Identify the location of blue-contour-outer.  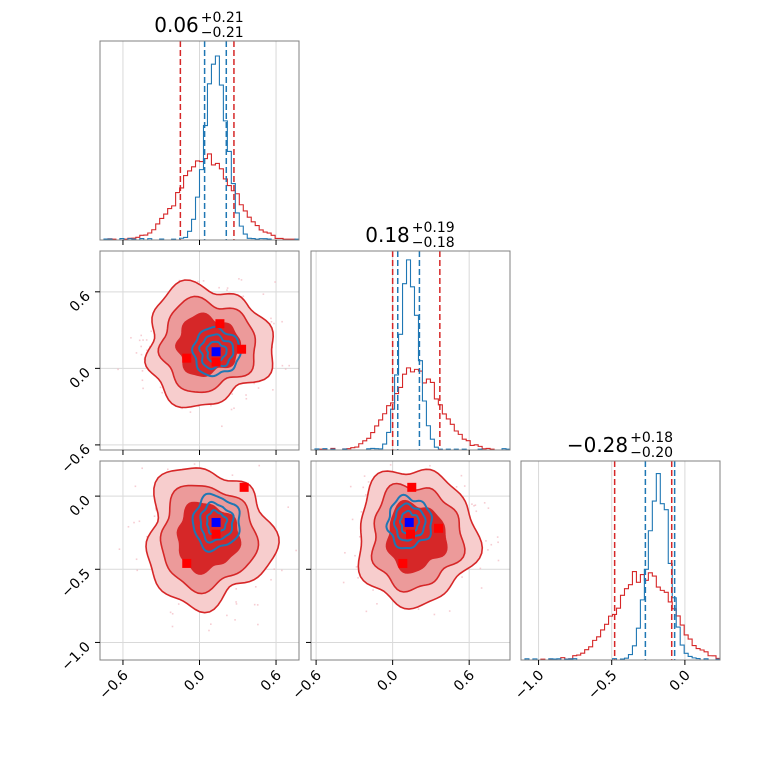
(216, 351).